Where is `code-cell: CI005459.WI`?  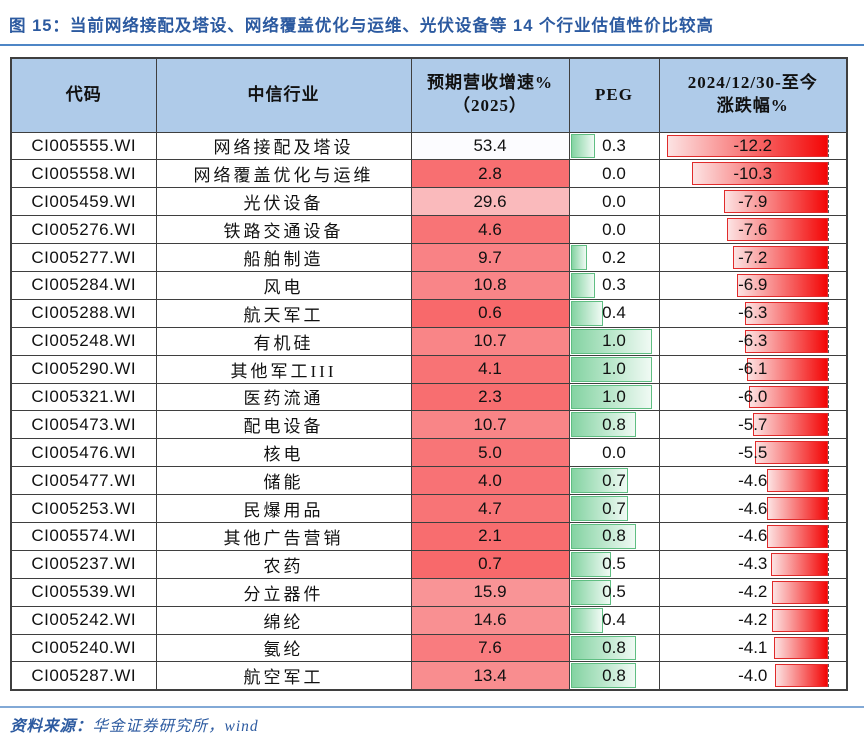
code-cell: CI005459.WI is located at coordinates (83, 202).